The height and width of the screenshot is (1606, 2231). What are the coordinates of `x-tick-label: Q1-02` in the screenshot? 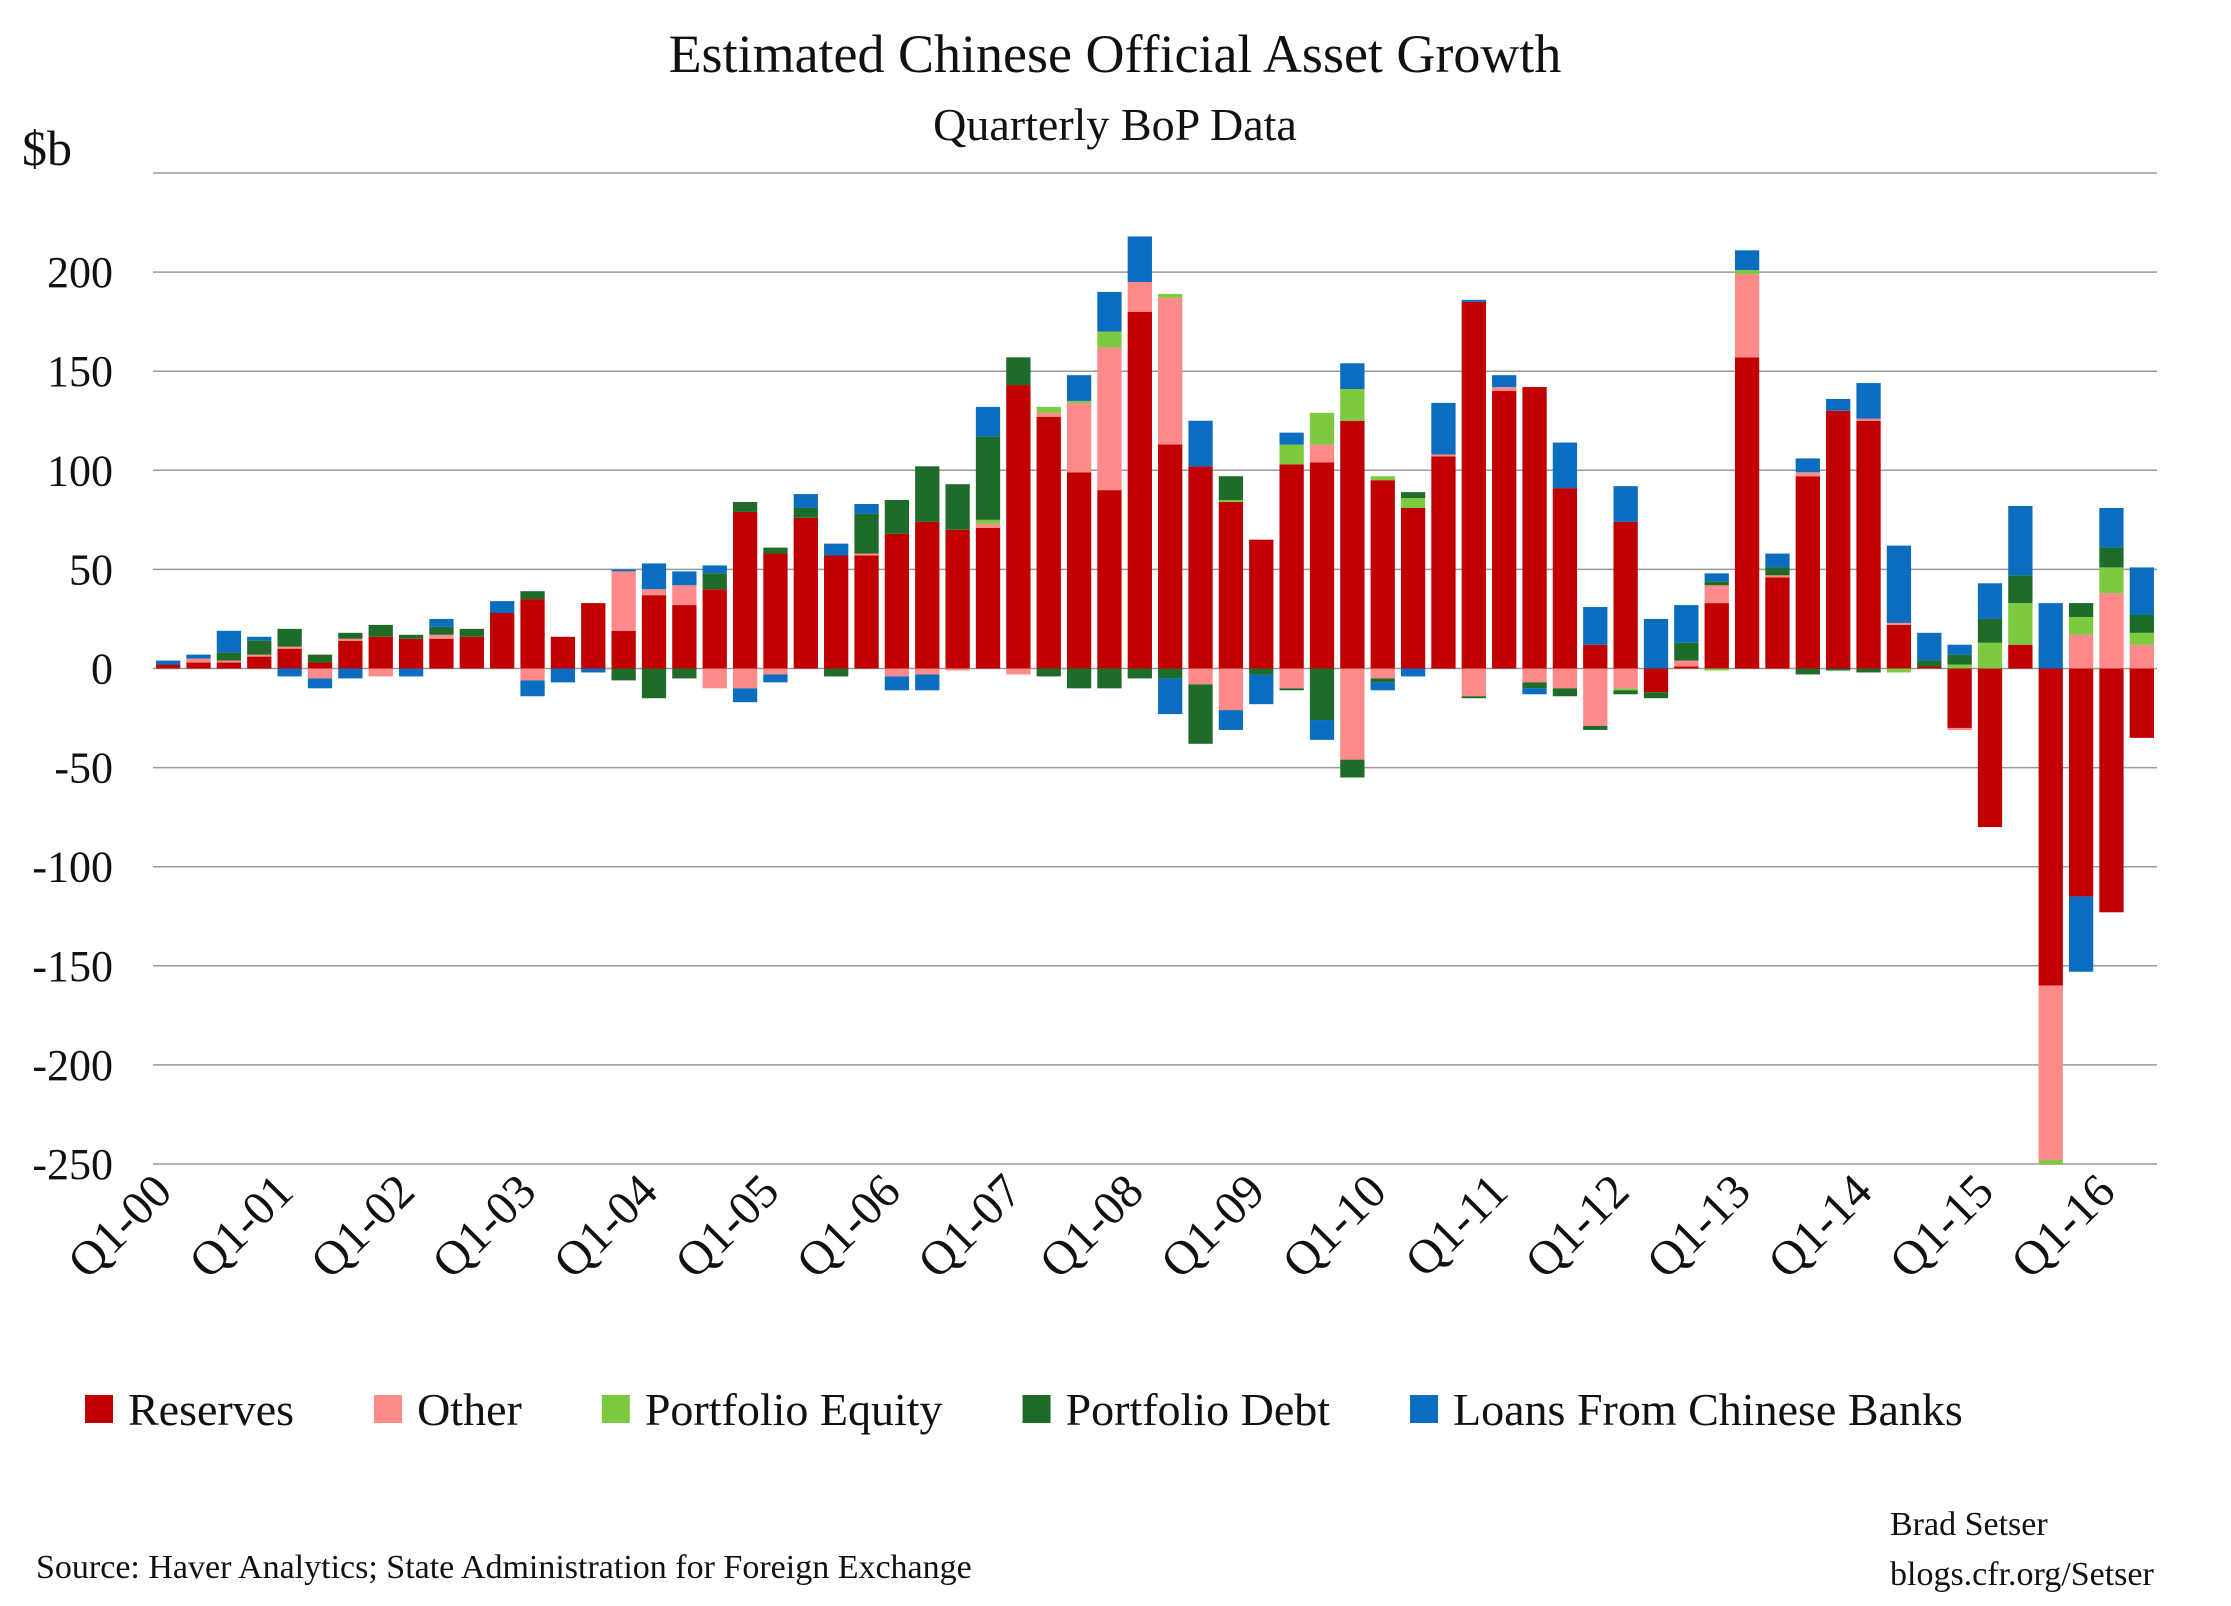 It's located at (363, 1226).